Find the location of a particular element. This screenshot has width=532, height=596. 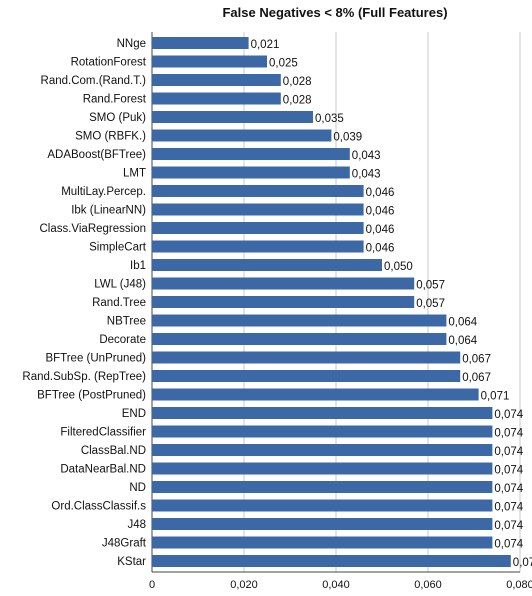

category-label: BFTree (UnPruned) is located at coordinates (95, 359).